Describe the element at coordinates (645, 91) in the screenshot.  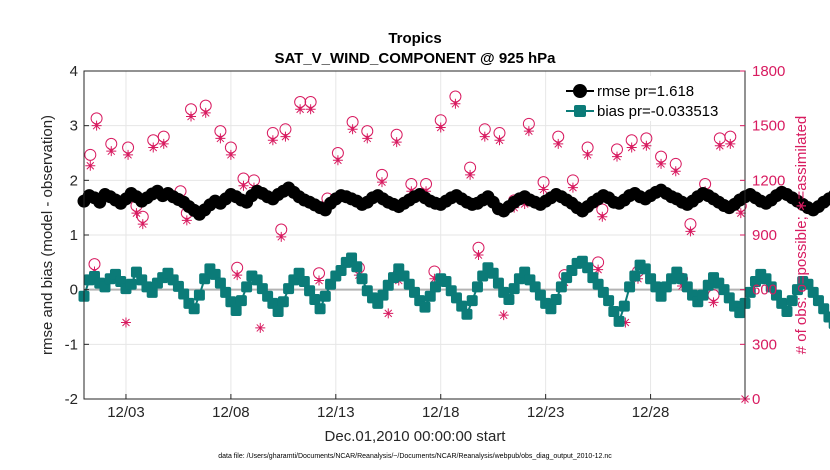
I see `legend-rmse-label: rmse pr=1.618` at that location.